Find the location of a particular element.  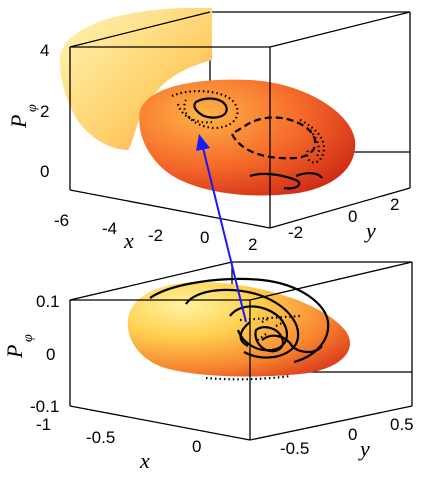

bottom-x-tick-1: -0.5 is located at coordinates (100, 437).